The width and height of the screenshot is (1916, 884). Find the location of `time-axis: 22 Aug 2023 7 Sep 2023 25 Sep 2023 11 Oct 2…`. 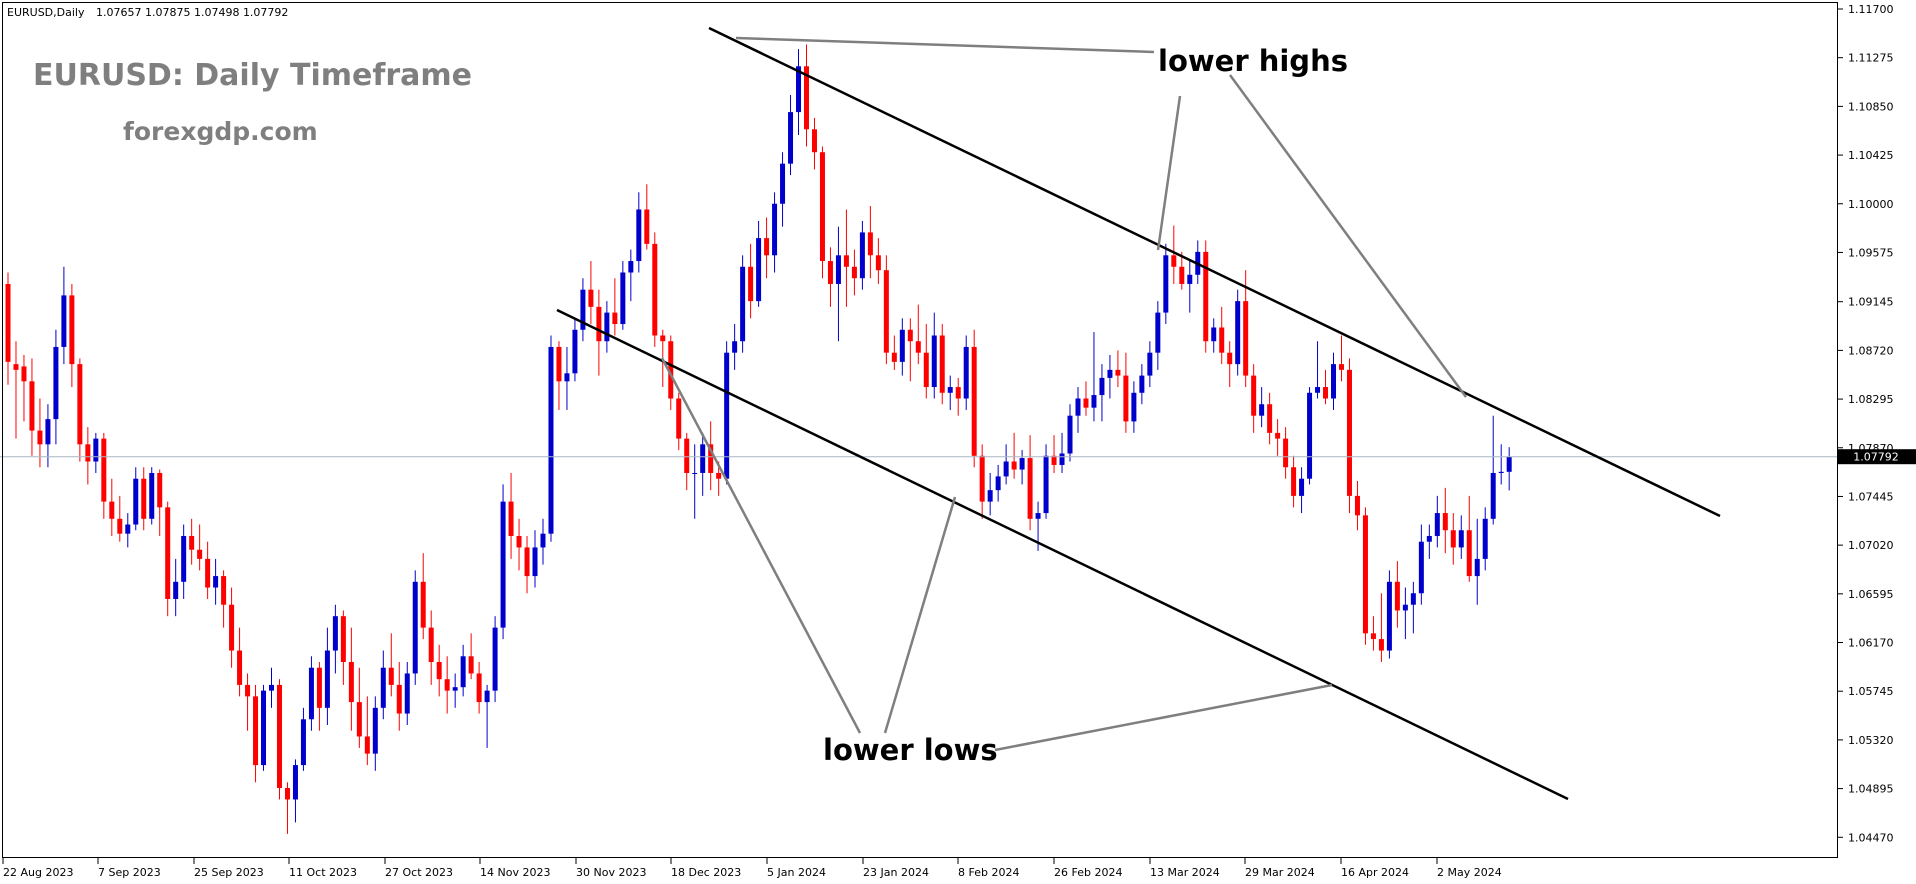

time-axis: 22 Aug 2023 7 Sep 2023 25 Sep 2023 11 Oct 2… is located at coordinates (752, 868).